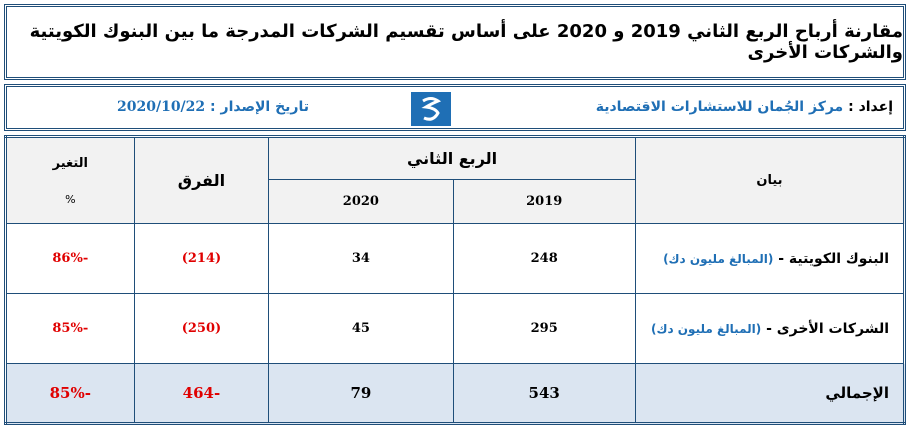 The image size is (914, 429). What do you see at coordinates (201, 180) in the screenshot?
I see `col-diff: الفرق` at bounding box center [201, 180].